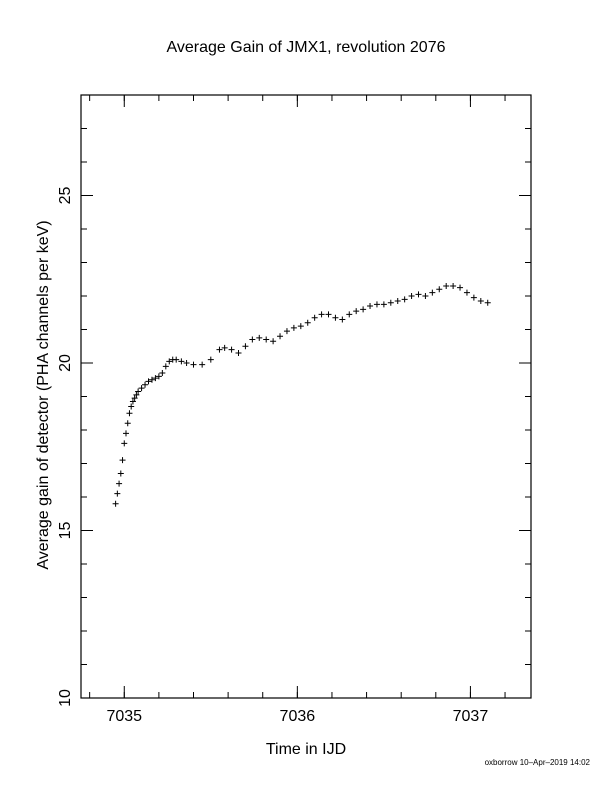 Image resolution: width=612 pixels, height=792 pixels. Describe the element at coordinates (65, 698) in the screenshot. I see `y-tick-label: 10` at that location.